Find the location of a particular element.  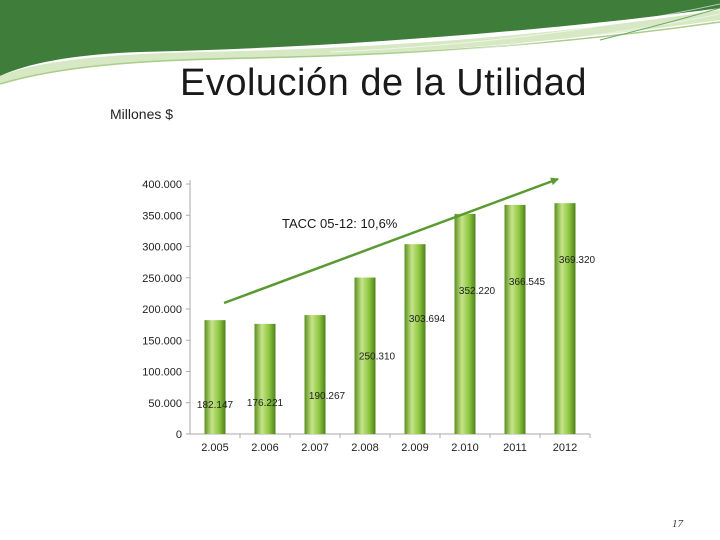

data-label: 190.267 is located at coordinates (327, 396).